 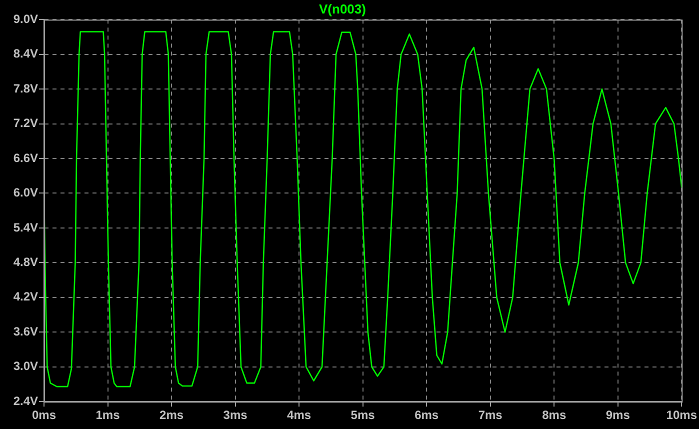 I want to click on y-tick-label: 9.0V, so click(x=25, y=19).